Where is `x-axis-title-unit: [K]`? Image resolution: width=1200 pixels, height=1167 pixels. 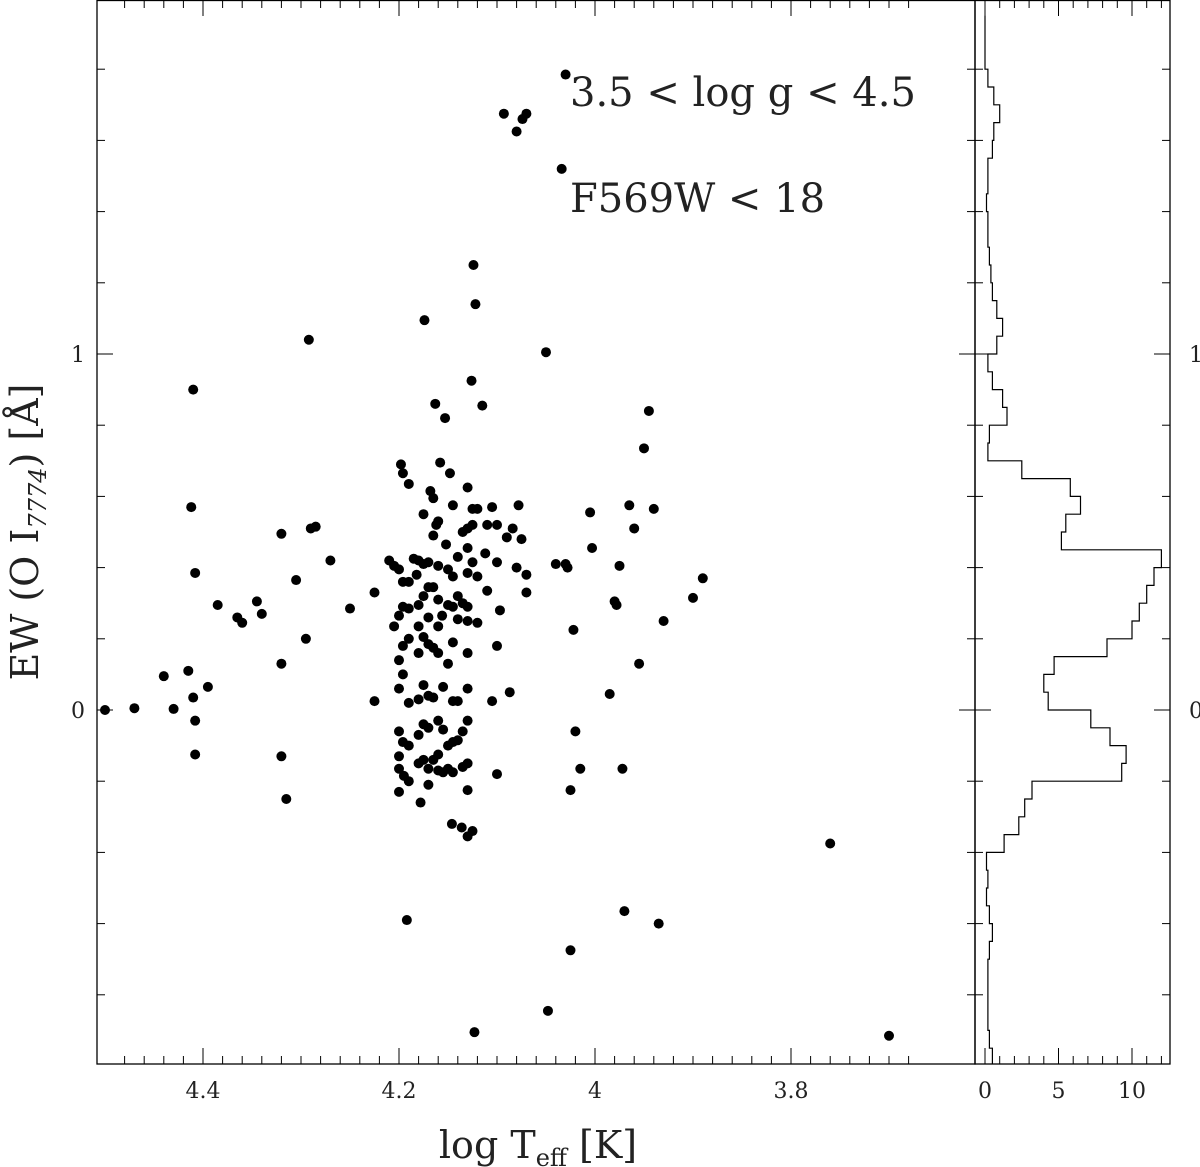
x-axis-title-unit: [K] is located at coordinates (602, 1145).